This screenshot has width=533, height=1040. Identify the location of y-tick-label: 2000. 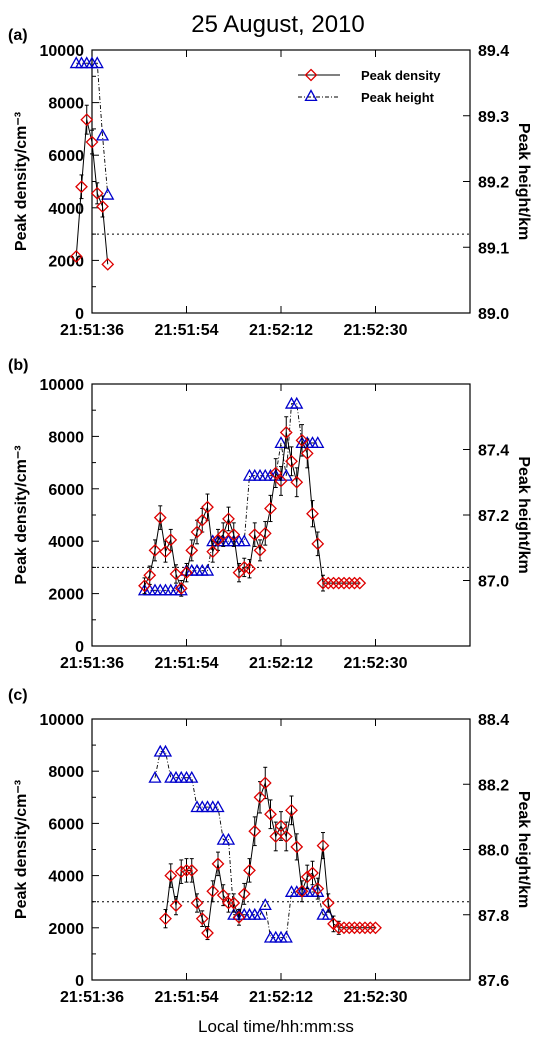
(66, 261).